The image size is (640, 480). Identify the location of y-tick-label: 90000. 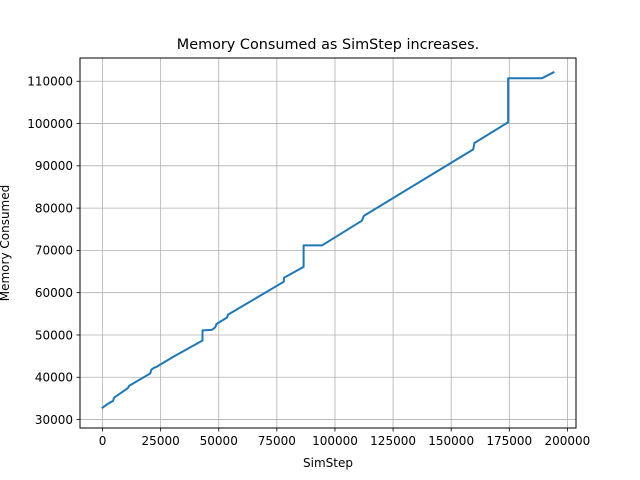
(54, 166).